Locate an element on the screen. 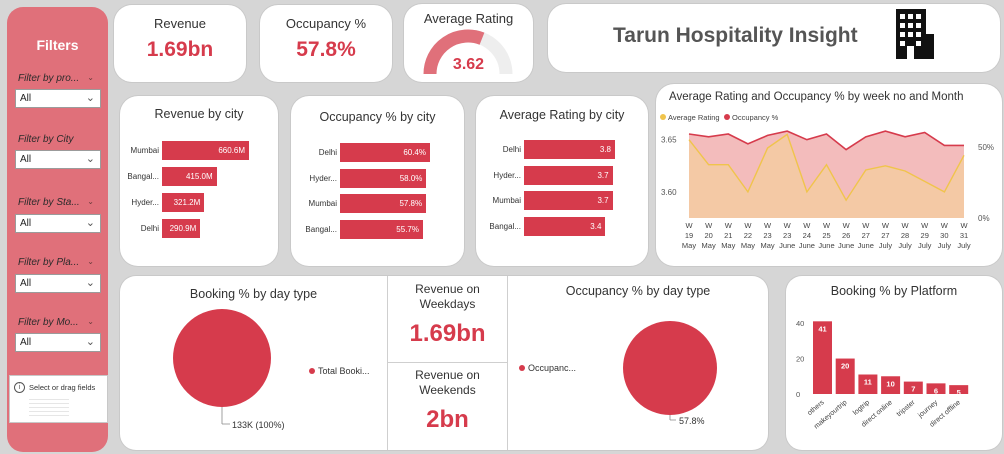 This screenshot has height=454, width=1004. data-label: 11 is located at coordinates (868, 382).